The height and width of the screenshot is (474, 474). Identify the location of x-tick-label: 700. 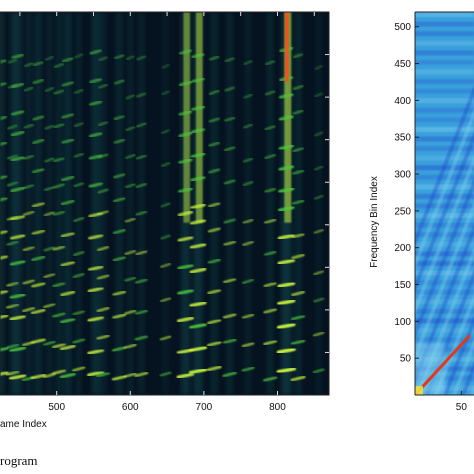
(204, 407).